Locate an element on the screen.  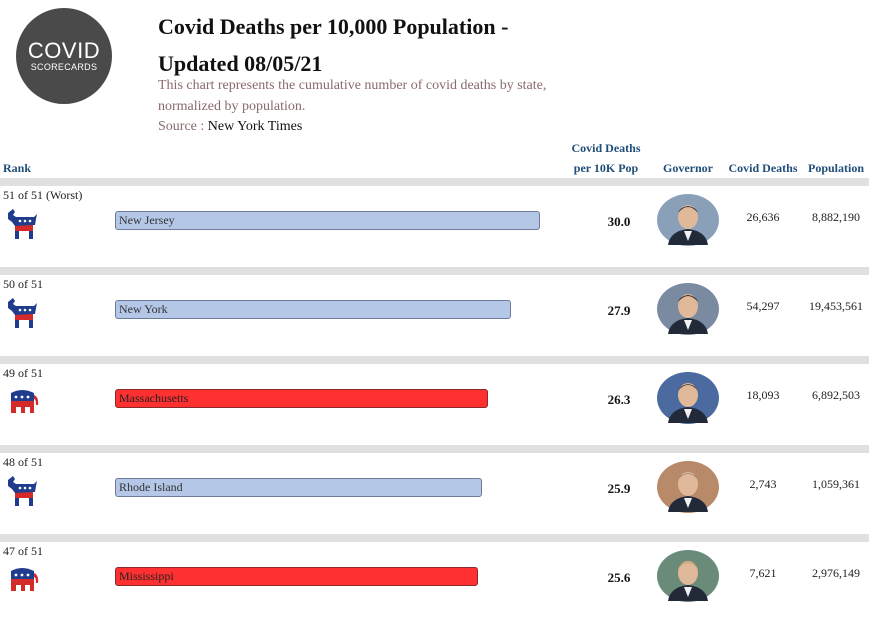
data-label: 25.6 is located at coordinates (619, 577).